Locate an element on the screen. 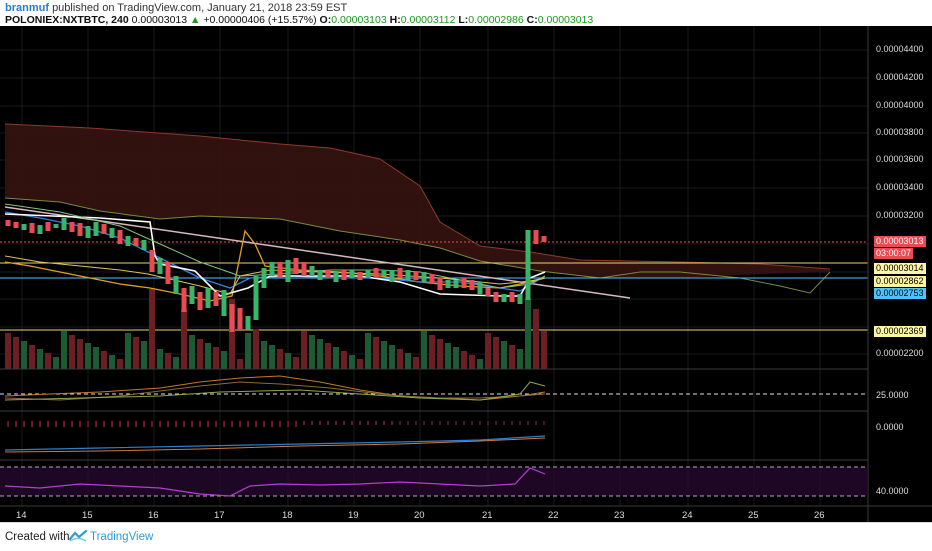 The height and width of the screenshot is (551, 932). tradingview-brand-link: TradingView is located at coordinates (122, 537).